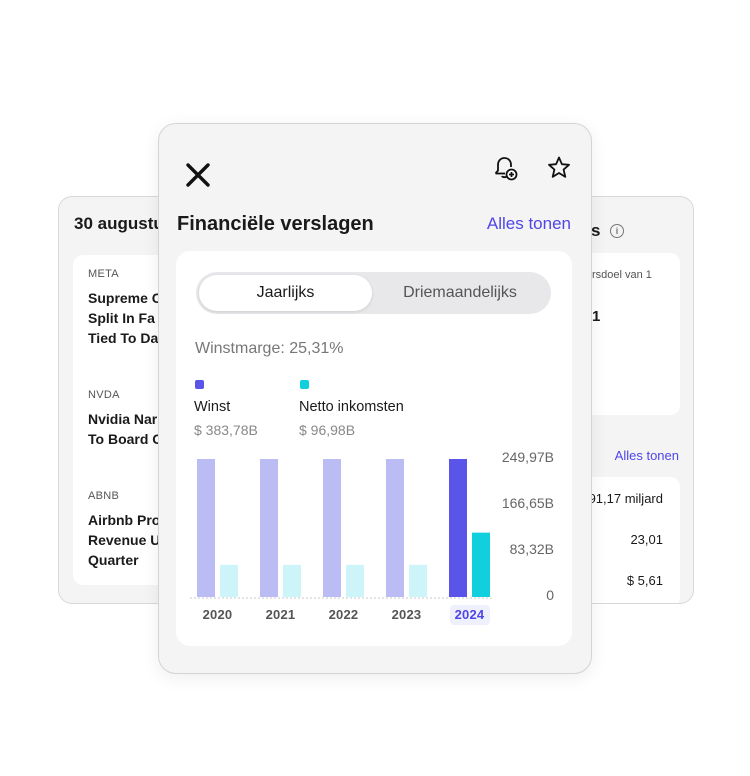  I want to click on bar-net-income-2023, so click(418, 580).